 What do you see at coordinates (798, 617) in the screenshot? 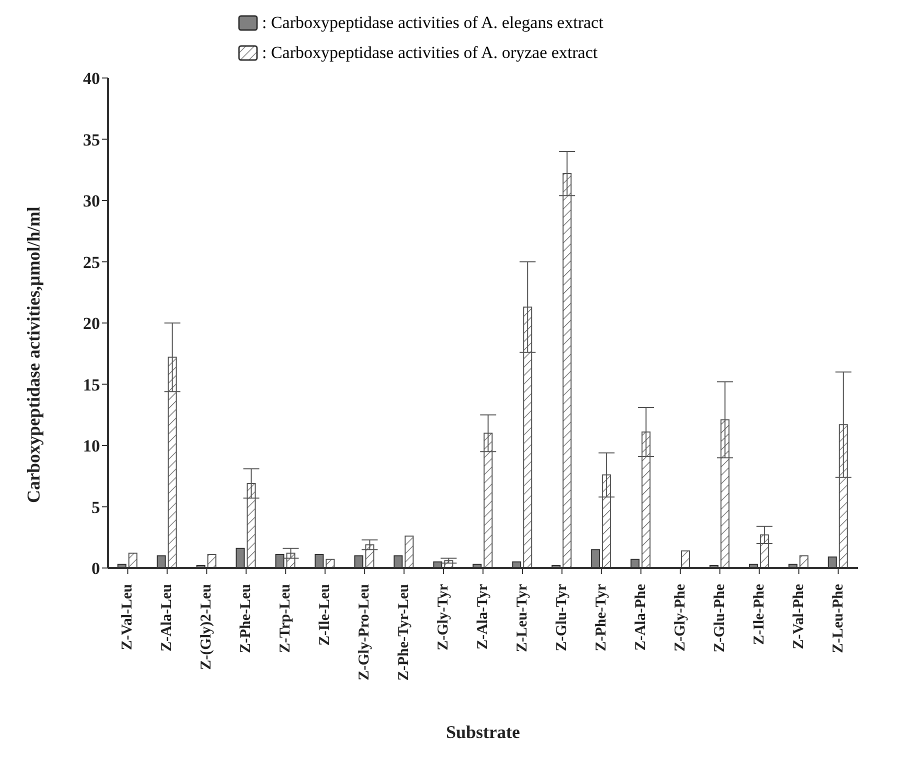
I see `x-tick-label: Z-Val-Phe` at bounding box center [798, 617].